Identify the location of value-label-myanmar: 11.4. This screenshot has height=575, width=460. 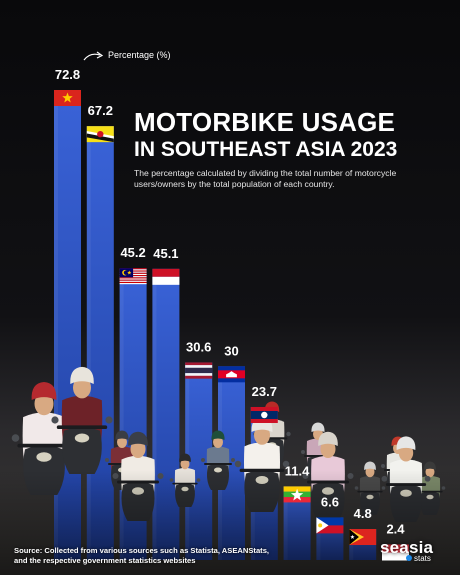
(297, 470).